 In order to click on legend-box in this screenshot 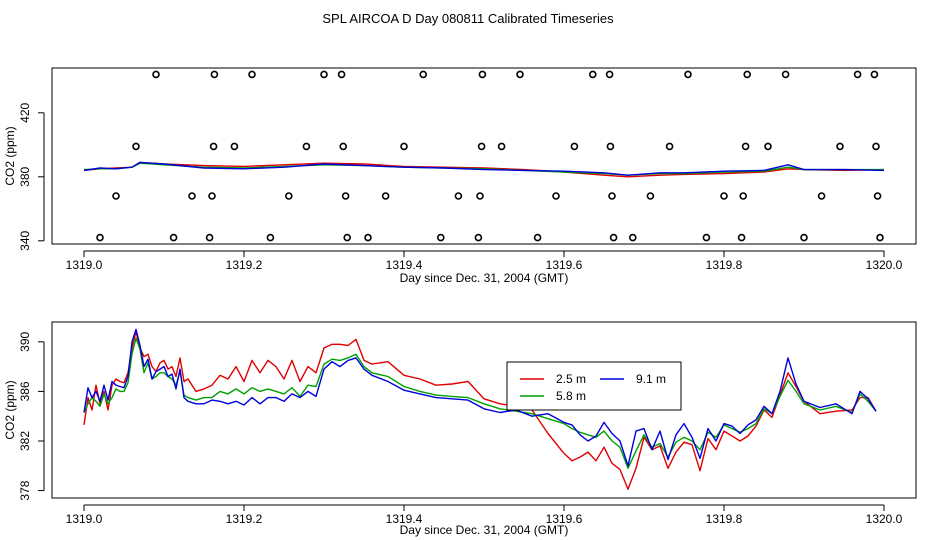, I will do `click(594, 386)`.